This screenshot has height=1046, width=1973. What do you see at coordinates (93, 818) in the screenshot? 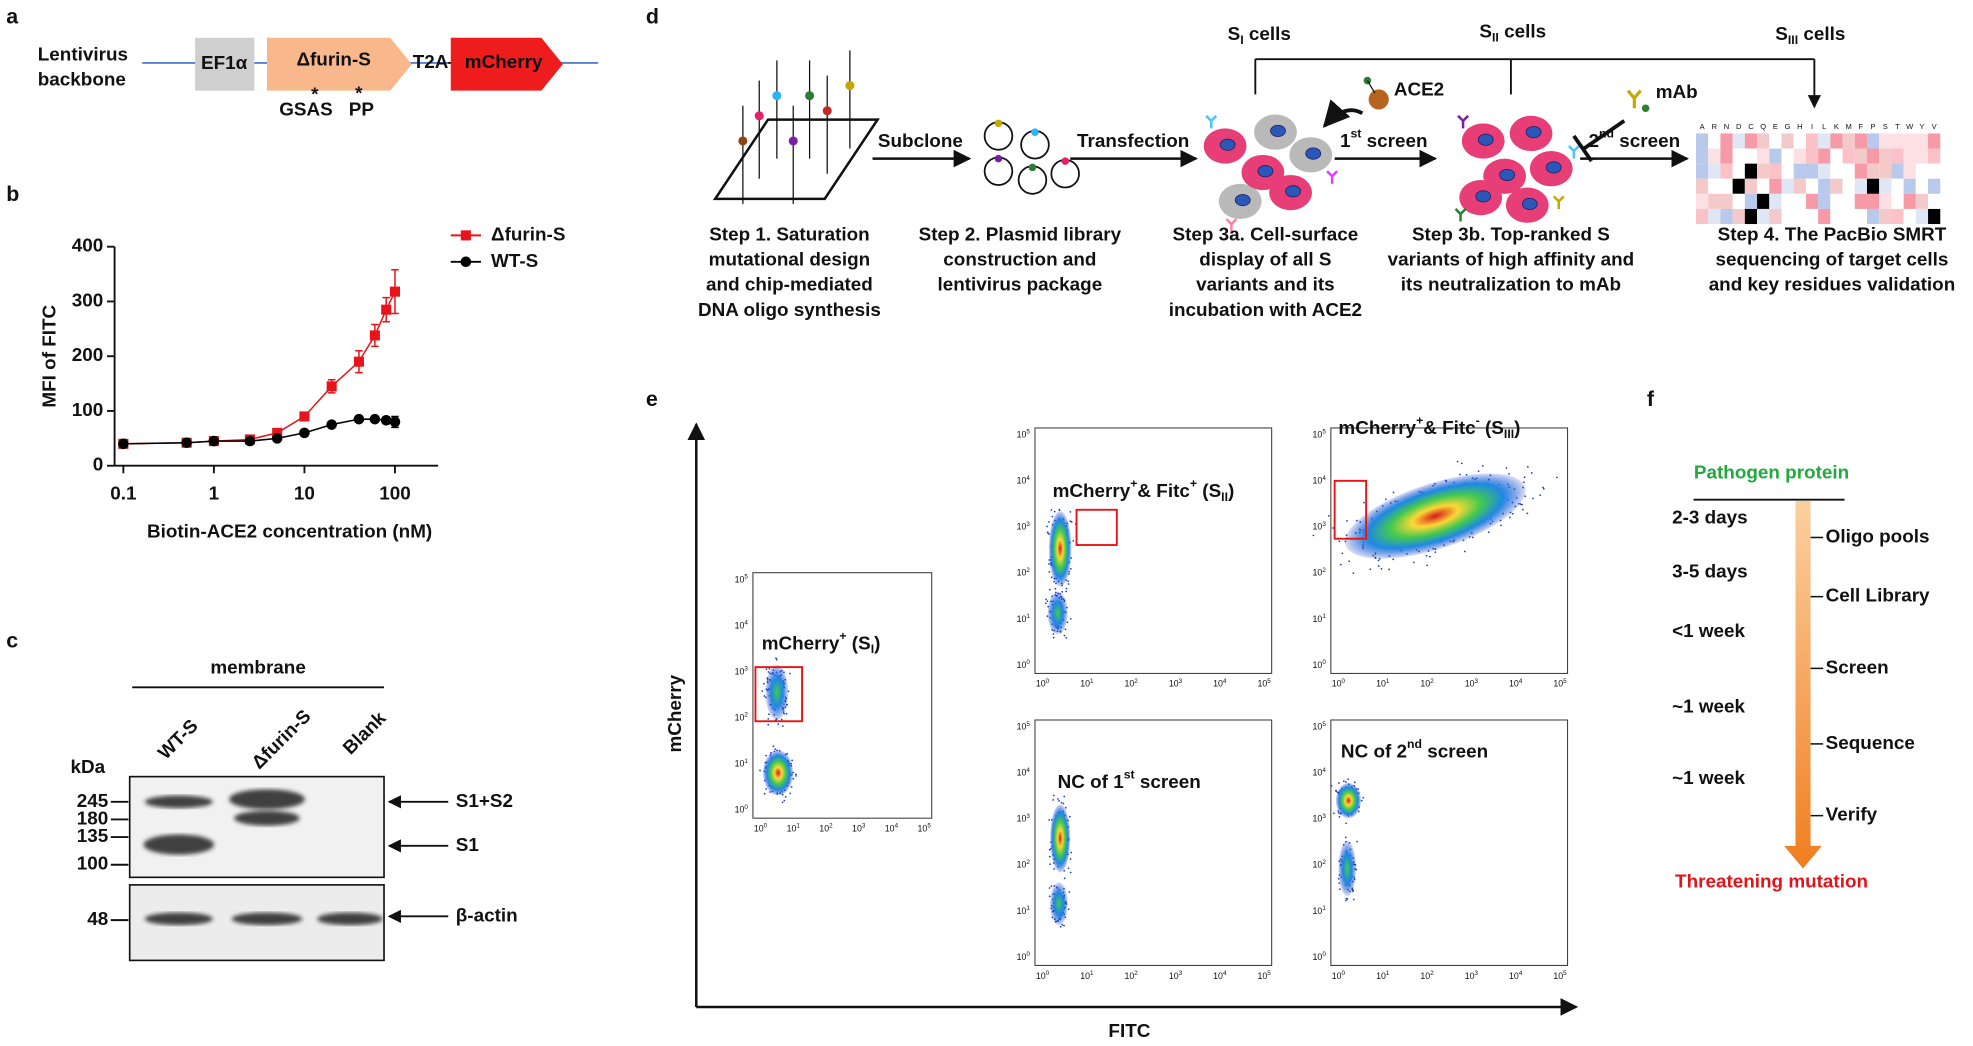
I see `marker-label: 180` at bounding box center [93, 818].